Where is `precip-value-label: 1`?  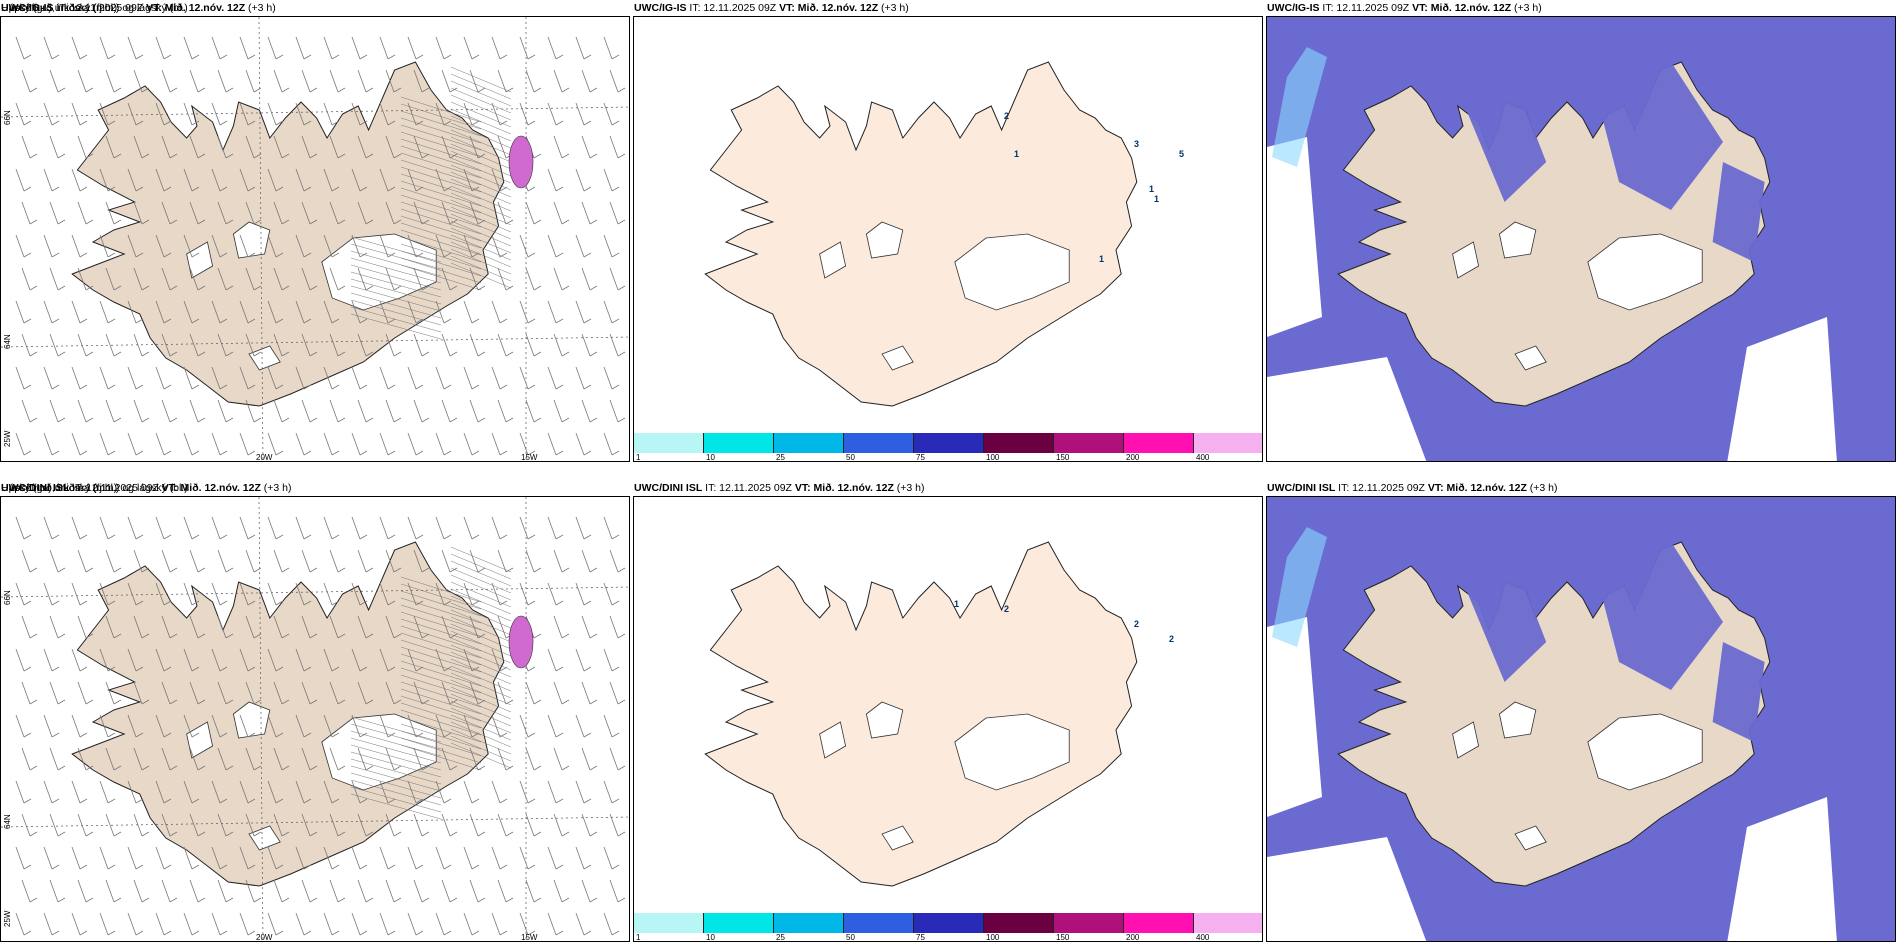 precip-value-label: 1 is located at coordinates (1156, 199).